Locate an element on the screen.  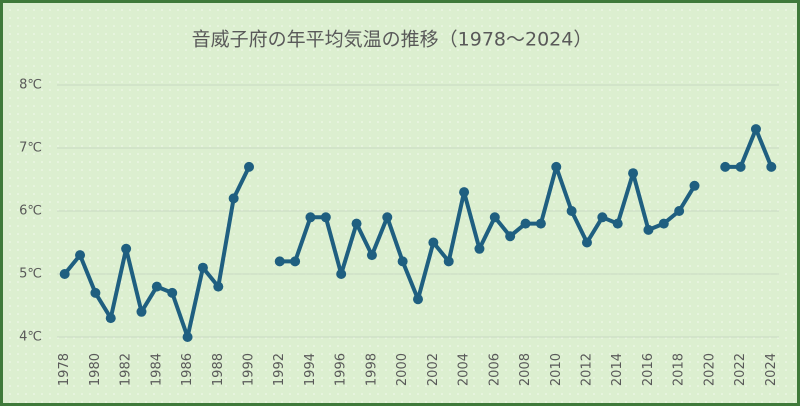
x-tick-label: 1998 is located at coordinates (371, 369).